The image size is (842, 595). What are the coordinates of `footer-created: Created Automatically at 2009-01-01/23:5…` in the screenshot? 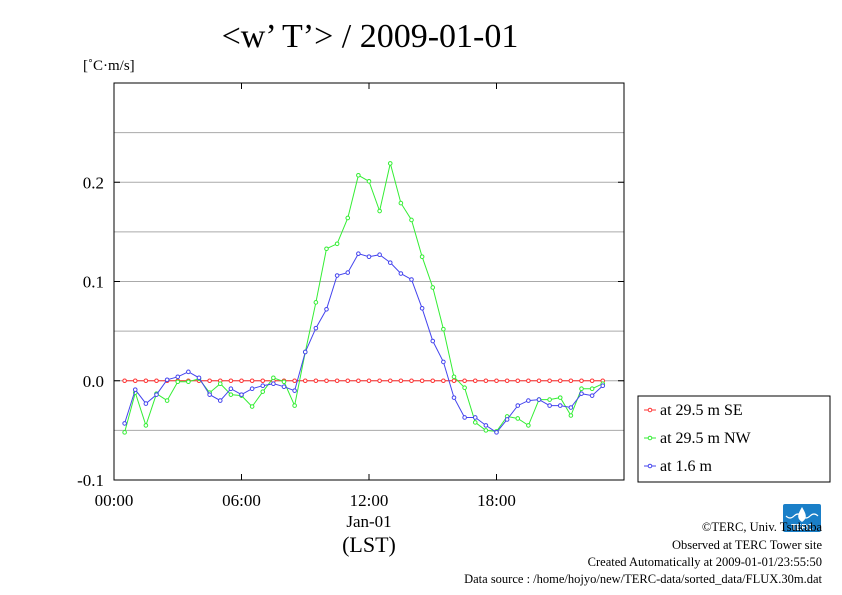 It's located at (705, 562).